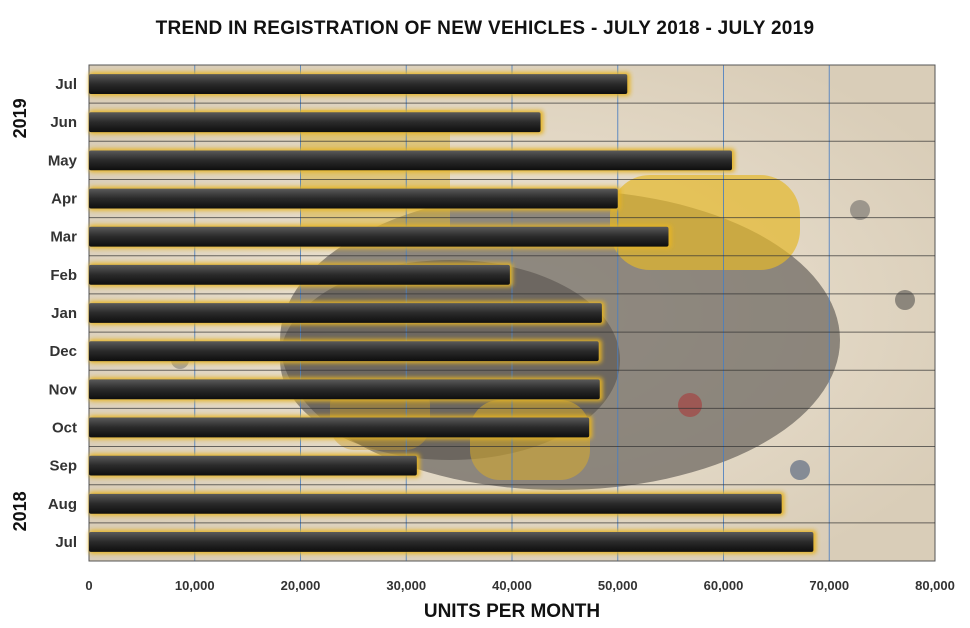  Describe the element at coordinates (63, 122) in the screenshot. I see `category-label: Jun` at that location.